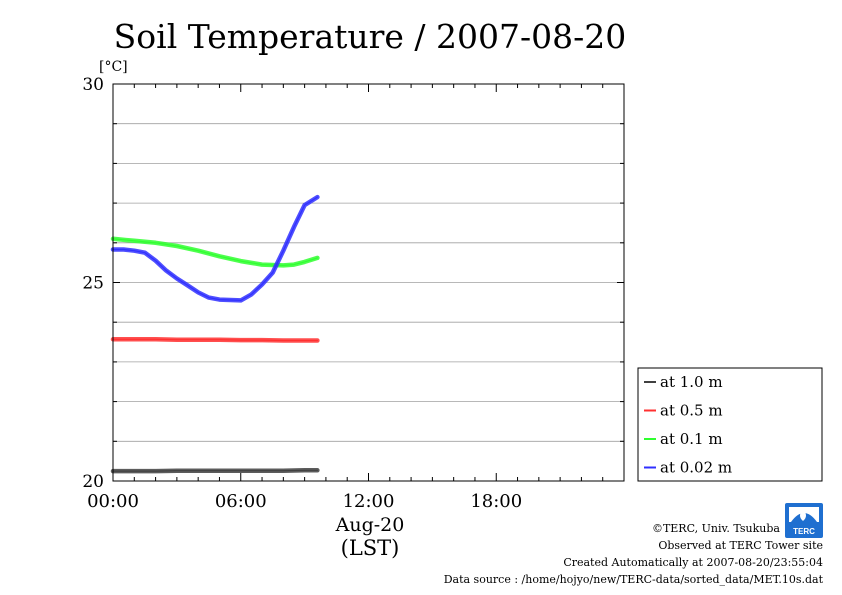 This screenshot has height=595, width=842. What do you see at coordinates (691, 411) in the screenshot?
I see `legend-label: at 0.5 m` at bounding box center [691, 411].